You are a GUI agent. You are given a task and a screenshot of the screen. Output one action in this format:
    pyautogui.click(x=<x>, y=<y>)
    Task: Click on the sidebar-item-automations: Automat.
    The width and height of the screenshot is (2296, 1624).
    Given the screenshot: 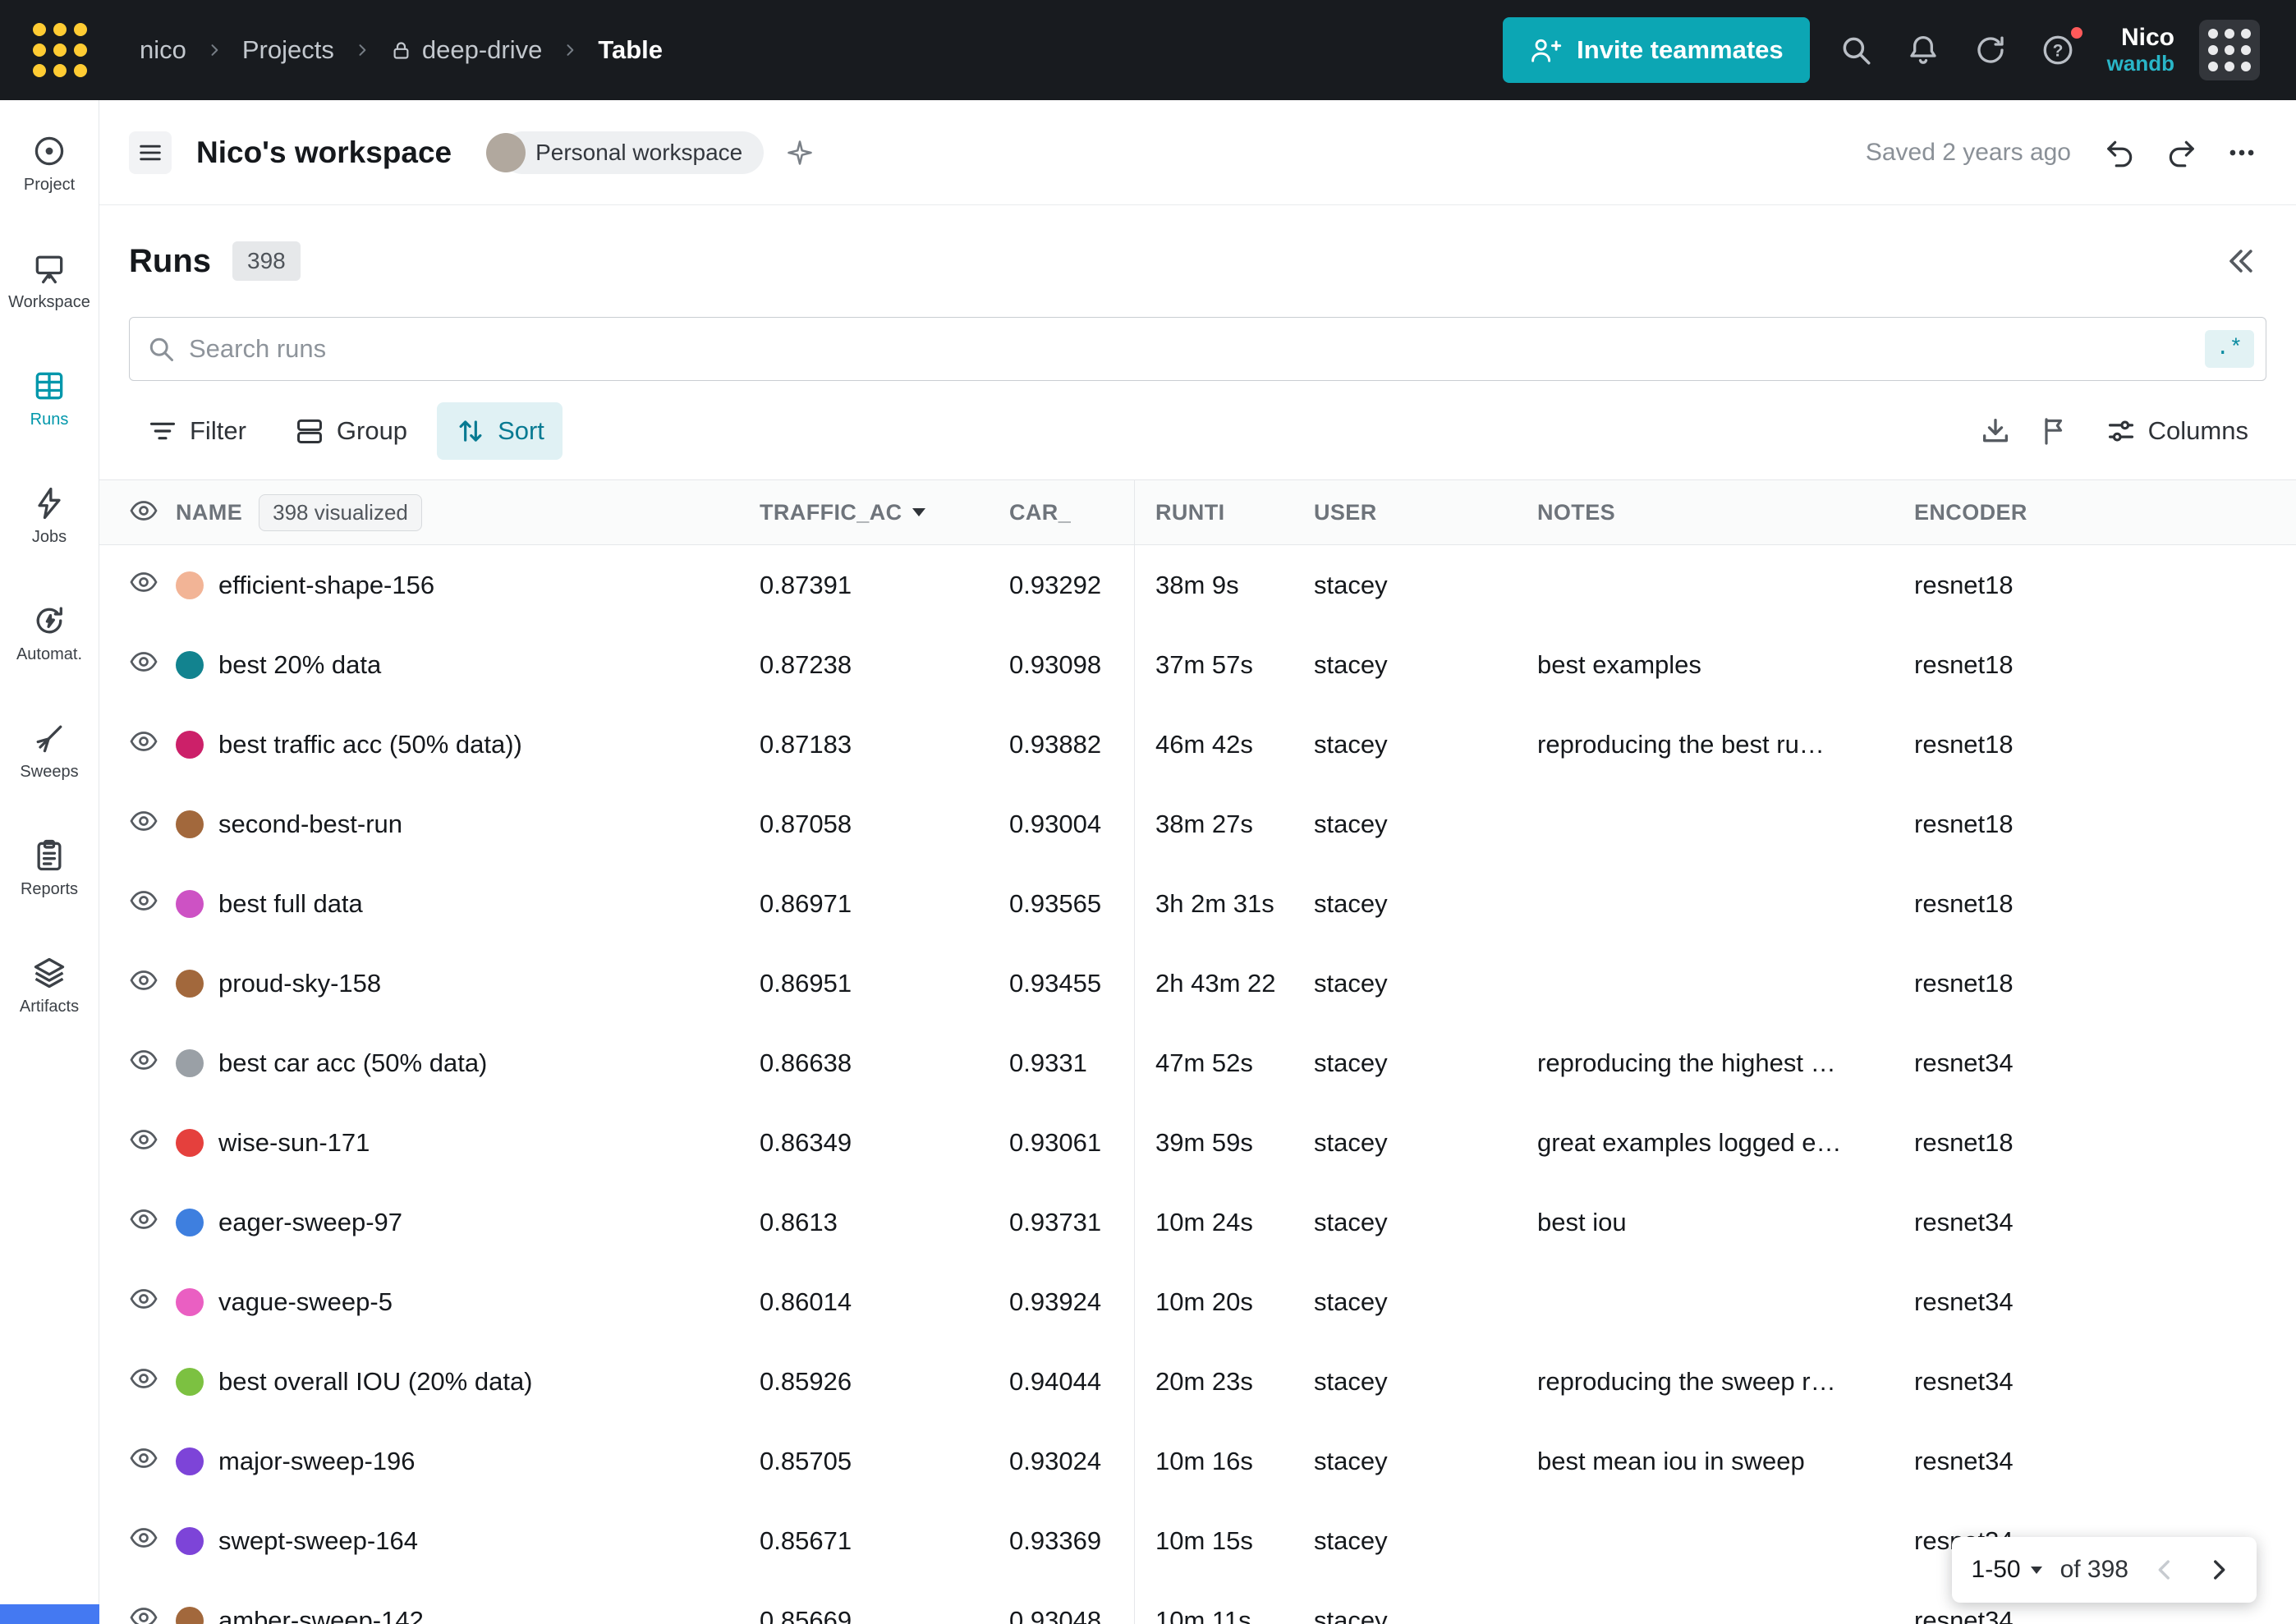 What is the action you would take?
    pyautogui.click(x=49, y=633)
    